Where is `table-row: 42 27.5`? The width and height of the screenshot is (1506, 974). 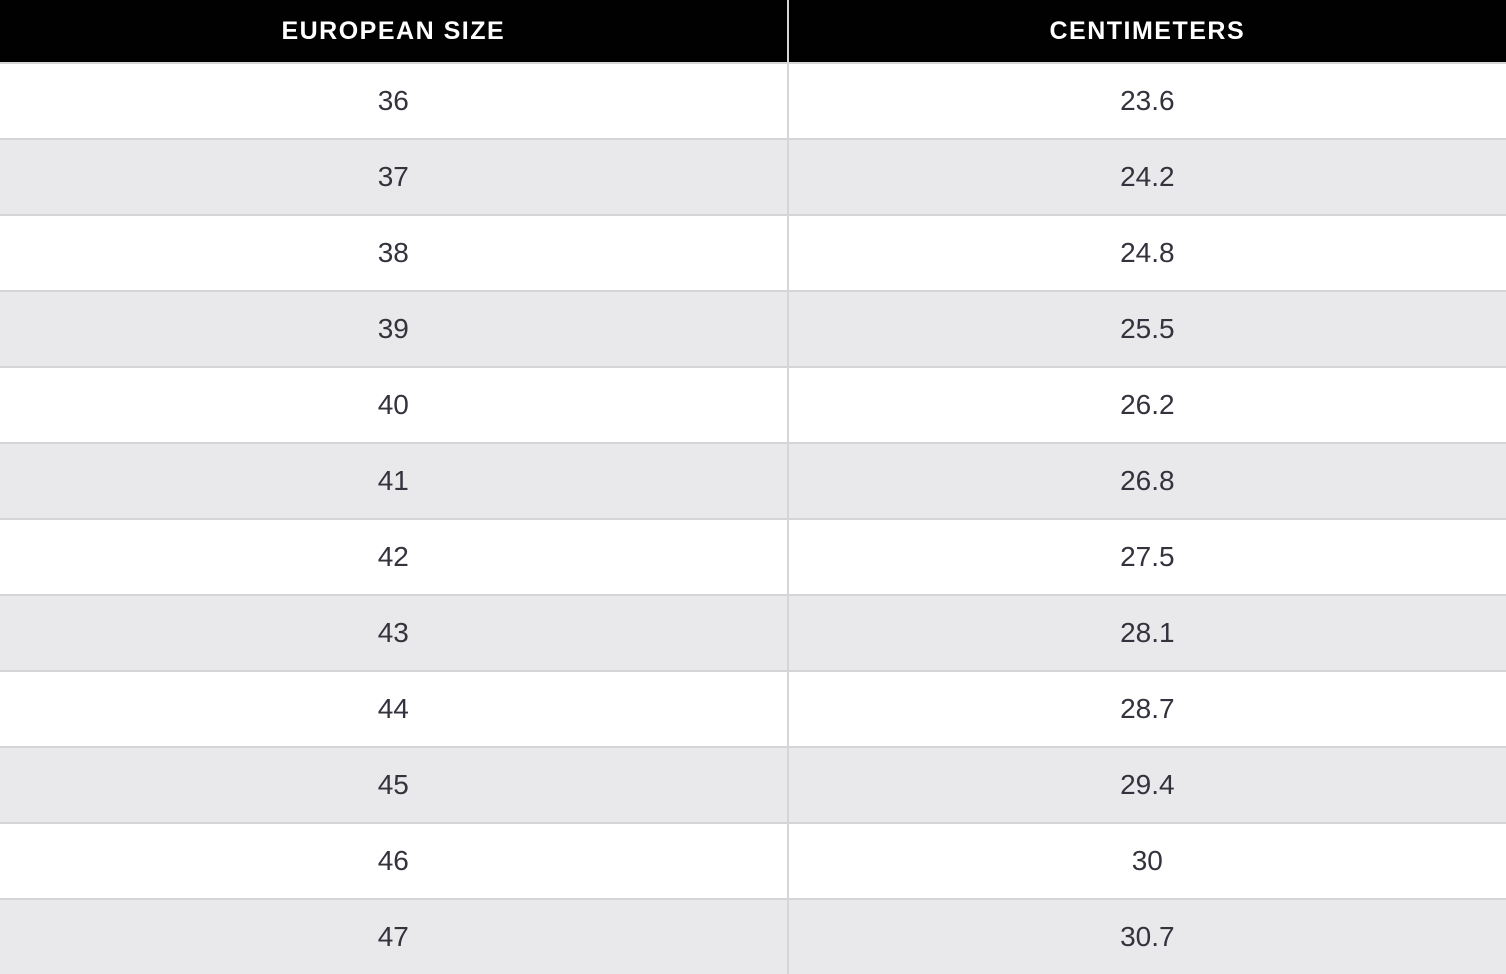 table-row: 42 27.5 is located at coordinates (753, 556).